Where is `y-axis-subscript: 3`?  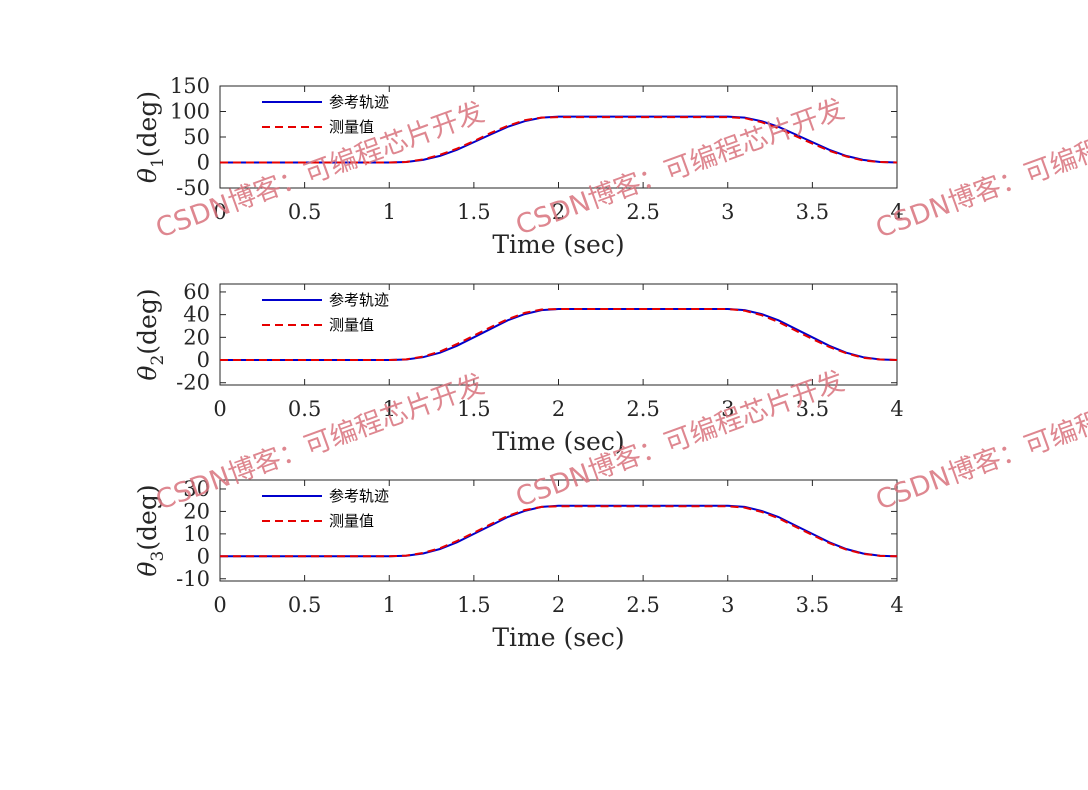 y-axis-subscript: 3 is located at coordinates (158, 556).